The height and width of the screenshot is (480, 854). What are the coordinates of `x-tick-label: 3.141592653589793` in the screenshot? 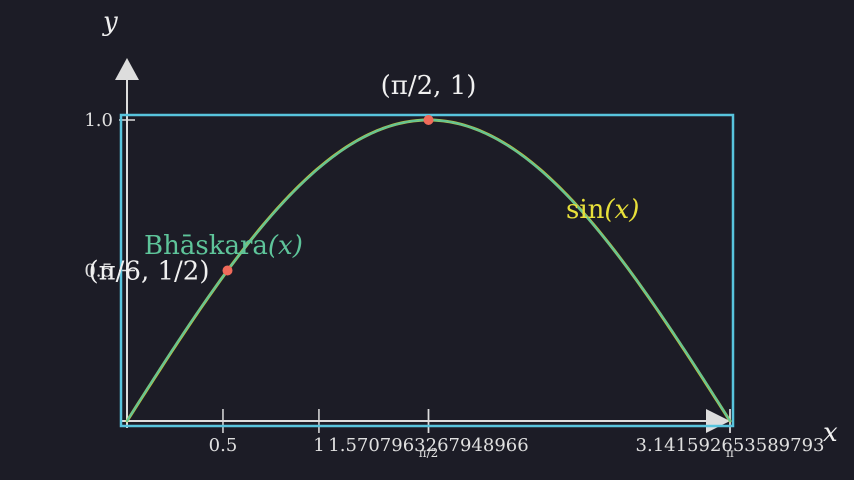 It's located at (730, 445).